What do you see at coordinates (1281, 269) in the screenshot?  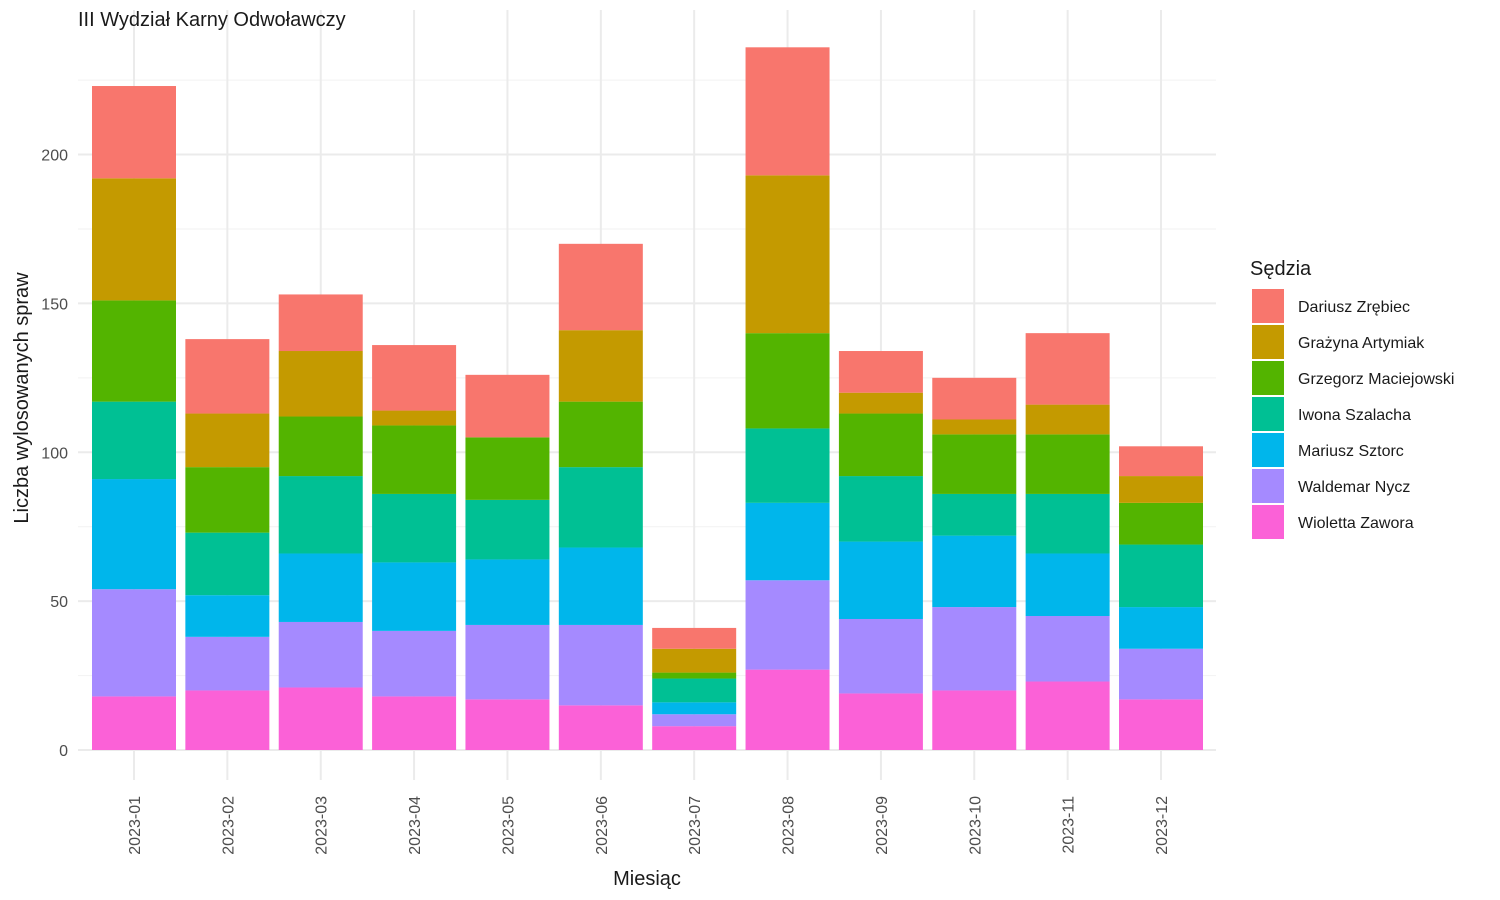 I see `legend-title: Sędzia` at bounding box center [1281, 269].